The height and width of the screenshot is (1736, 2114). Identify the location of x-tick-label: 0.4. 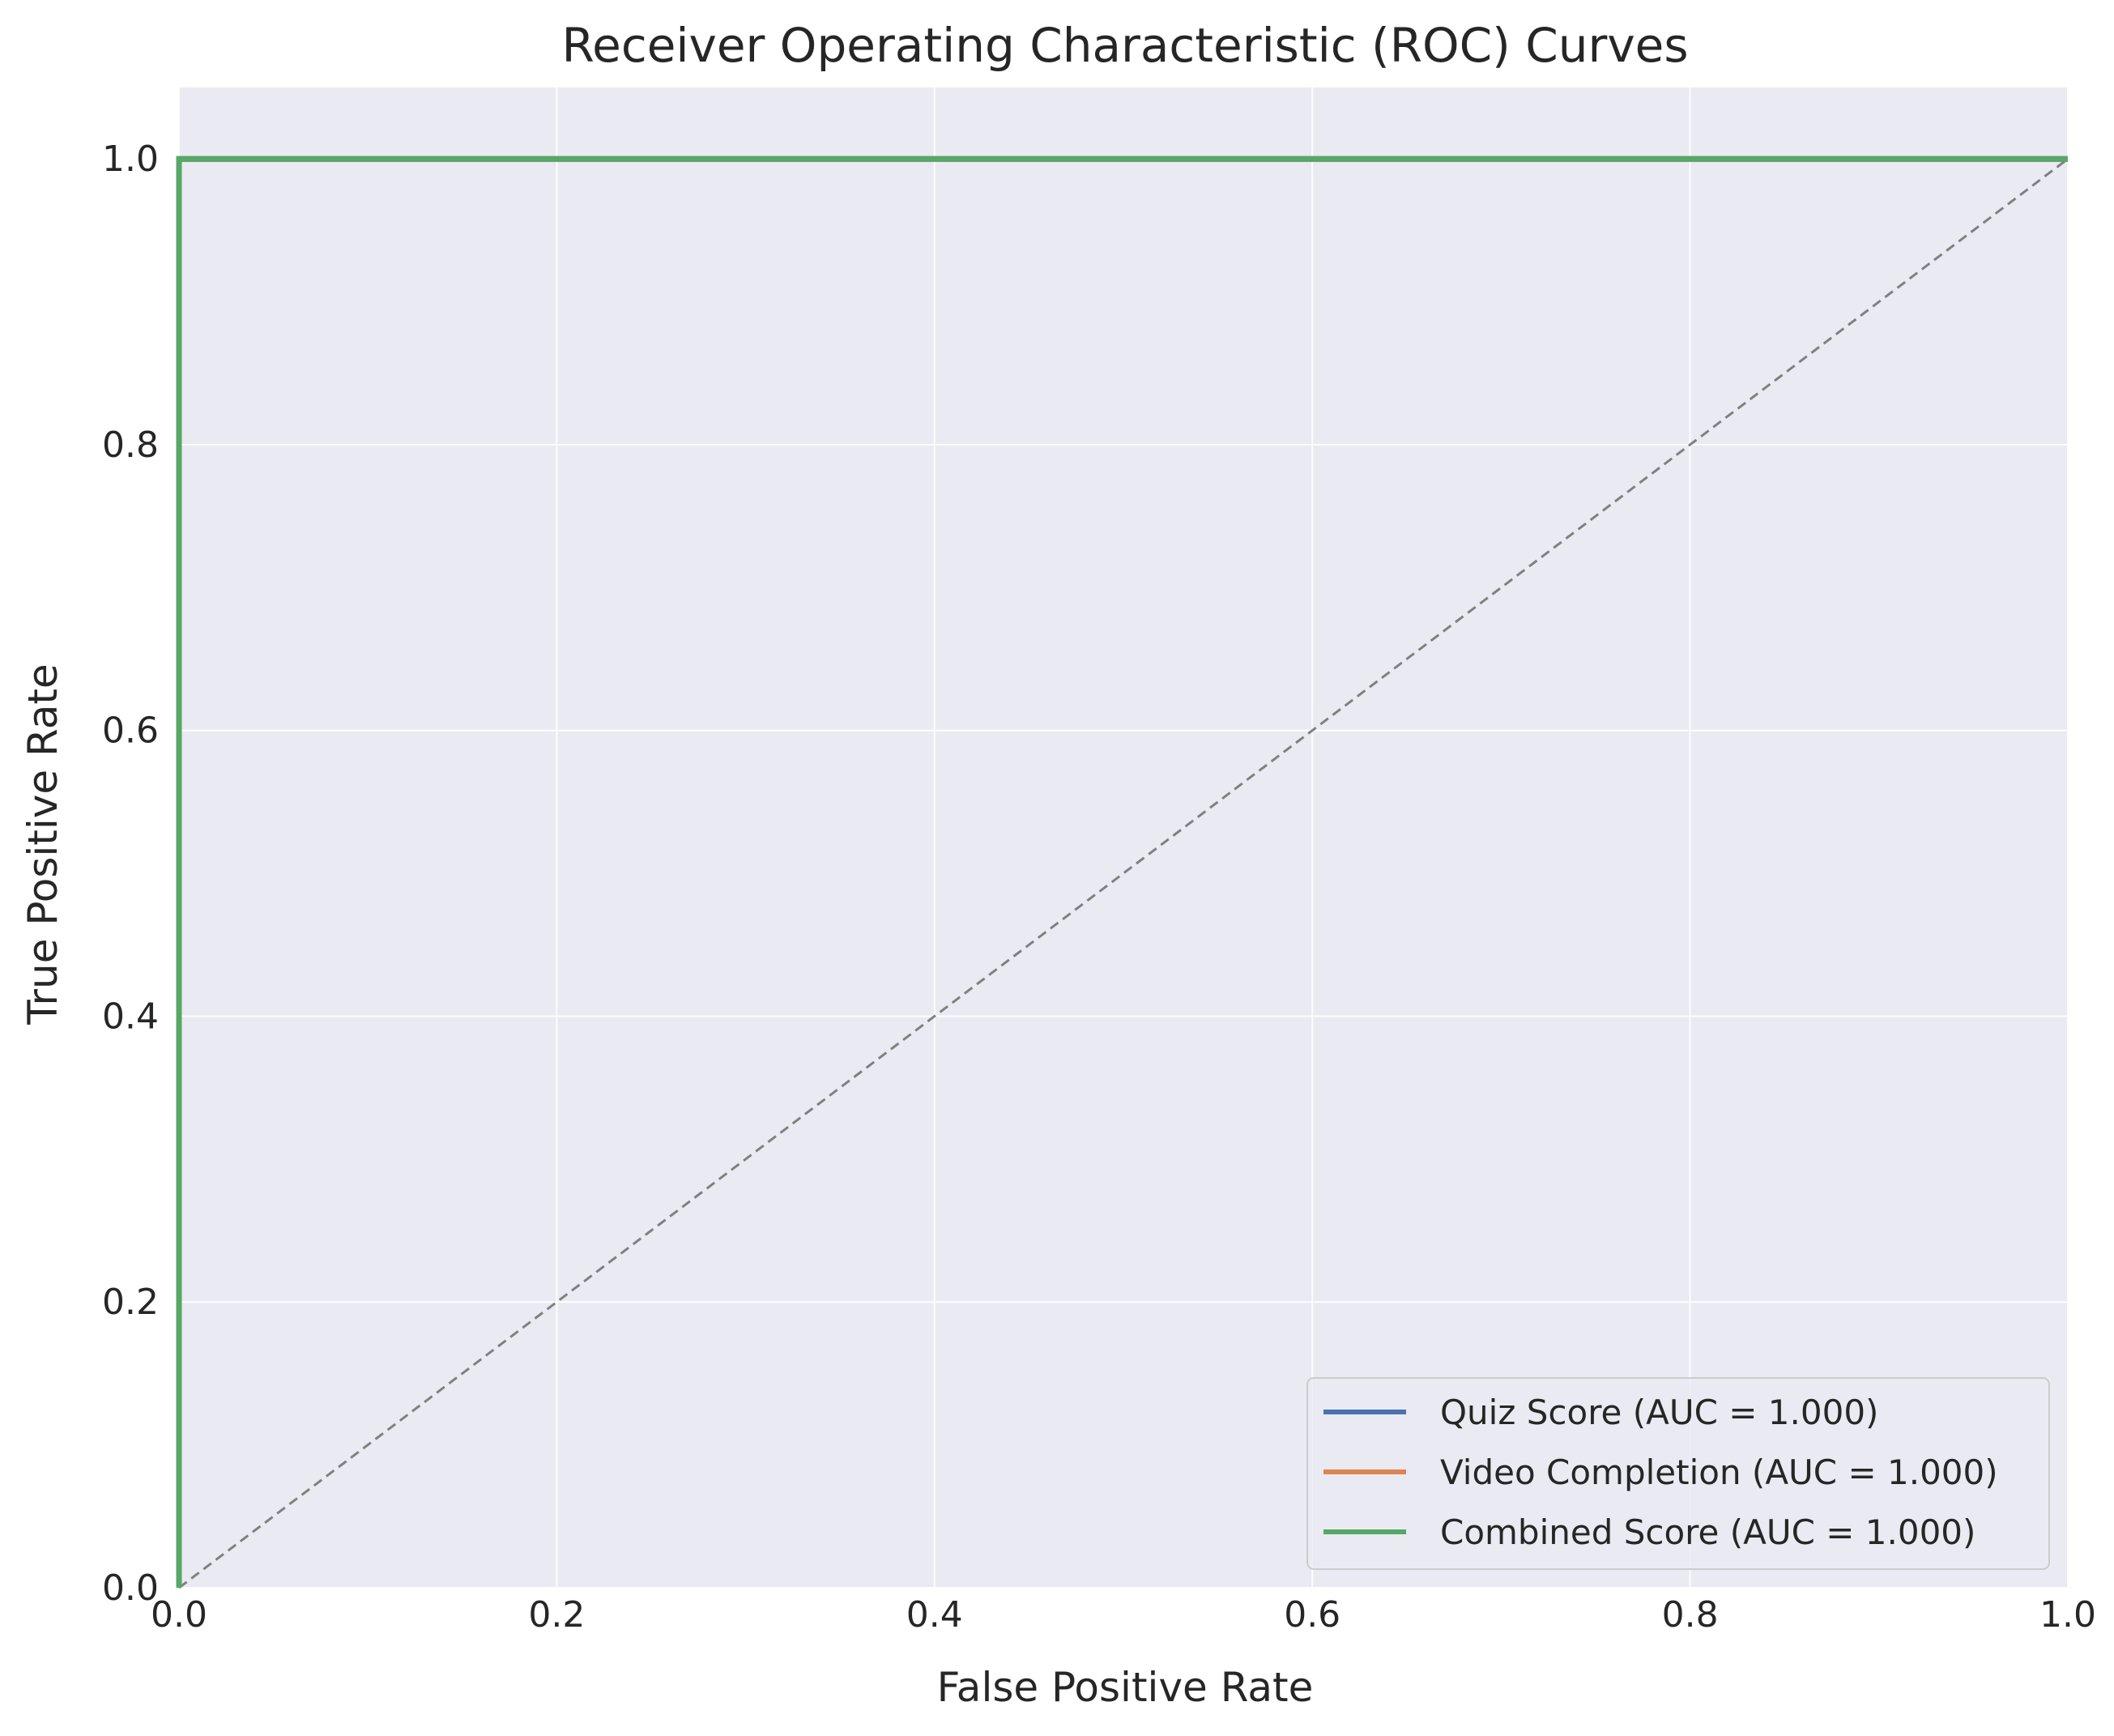
(935, 1615).